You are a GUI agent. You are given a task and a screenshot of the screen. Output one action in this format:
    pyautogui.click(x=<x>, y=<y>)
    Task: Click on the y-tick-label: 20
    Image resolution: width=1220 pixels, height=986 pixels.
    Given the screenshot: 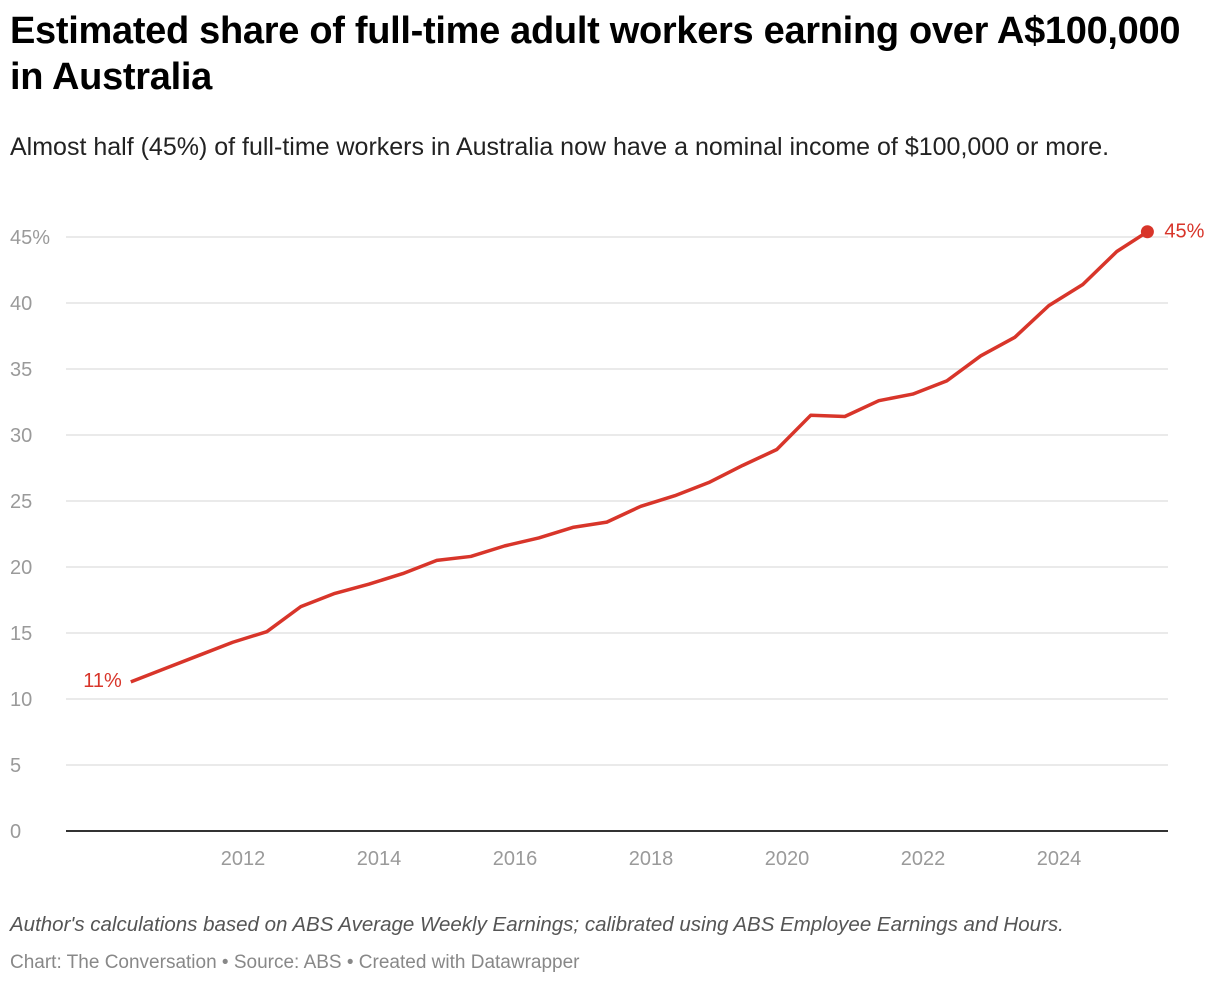 What is the action you would take?
    pyautogui.click(x=21, y=568)
    